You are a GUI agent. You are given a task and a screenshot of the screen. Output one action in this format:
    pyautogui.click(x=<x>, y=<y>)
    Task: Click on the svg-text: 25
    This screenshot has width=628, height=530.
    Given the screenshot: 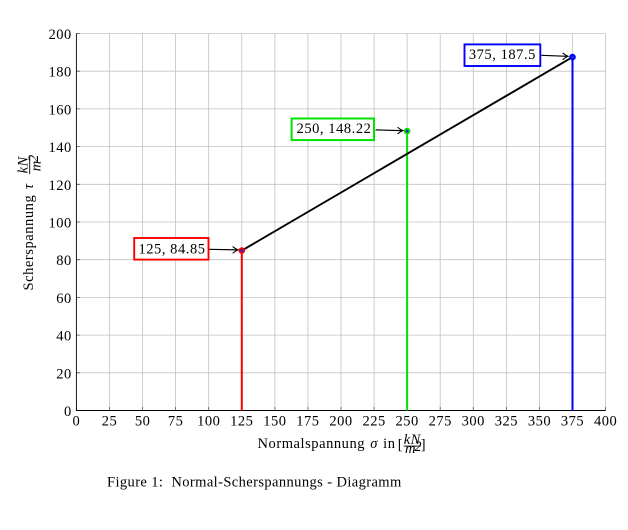 What is the action you would take?
    pyautogui.click(x=110, y=422)
    